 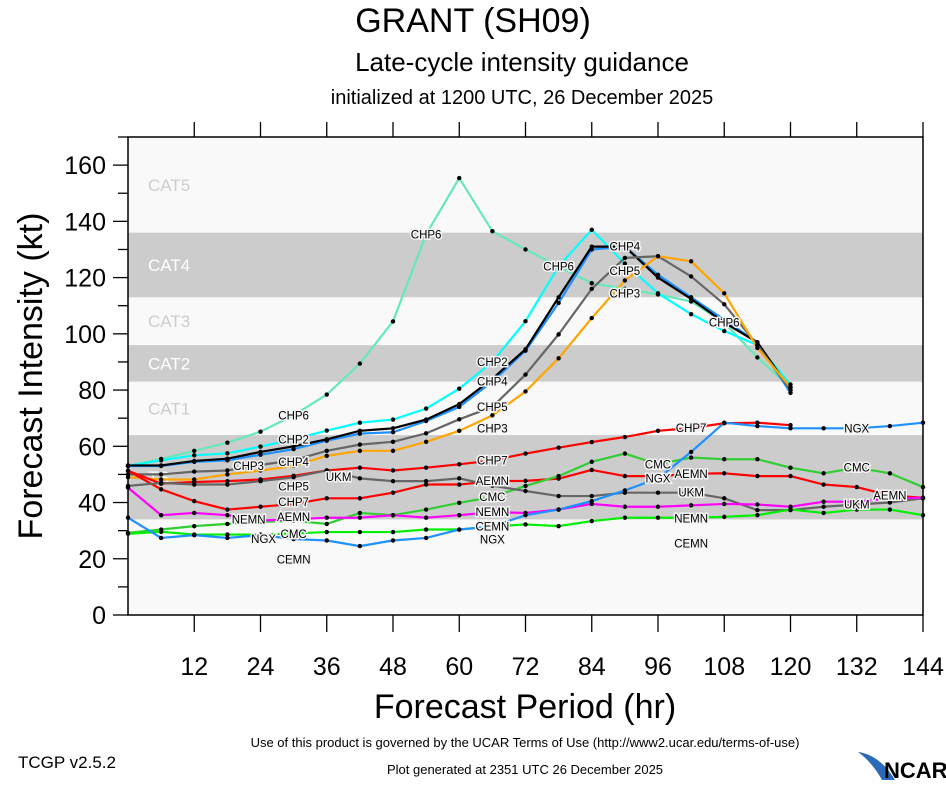 I want to click on series-label: NEMN, so click(x=492, y=513).